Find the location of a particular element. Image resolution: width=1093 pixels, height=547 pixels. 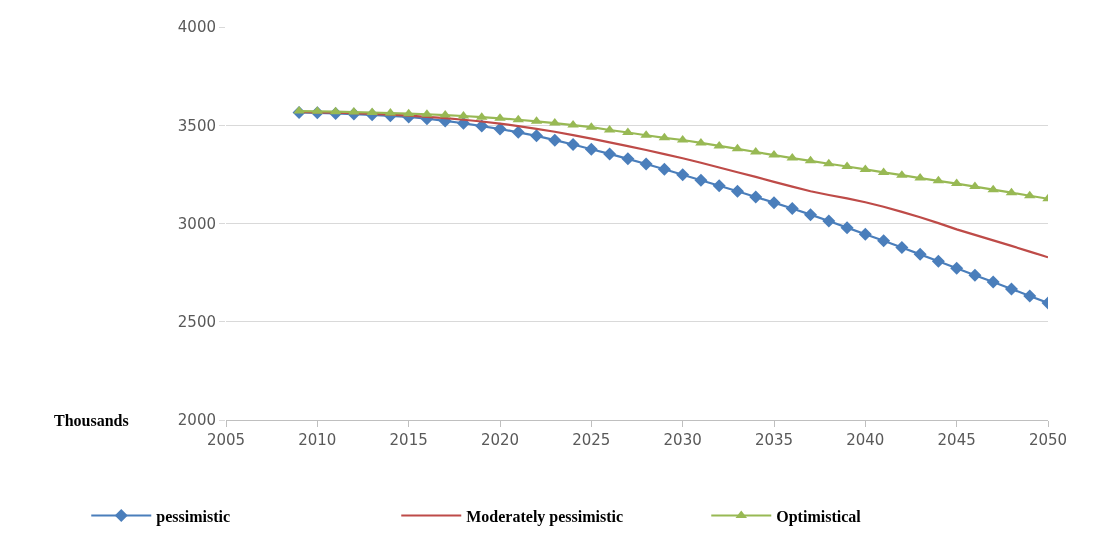

y-tick-label: 4000 is located at coordinates (196, 27).